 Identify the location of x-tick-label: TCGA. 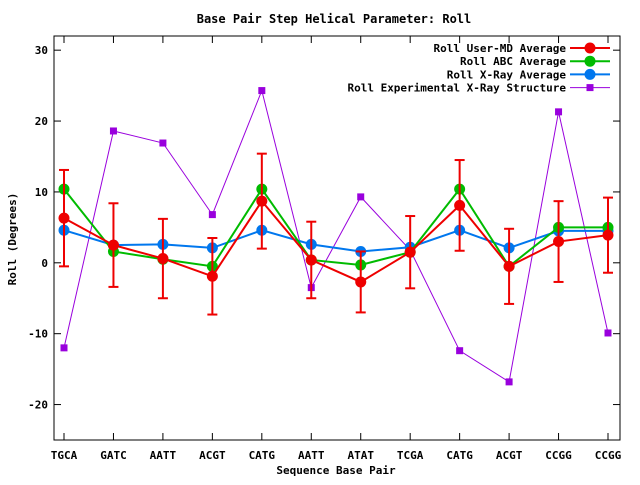
(410, 455).